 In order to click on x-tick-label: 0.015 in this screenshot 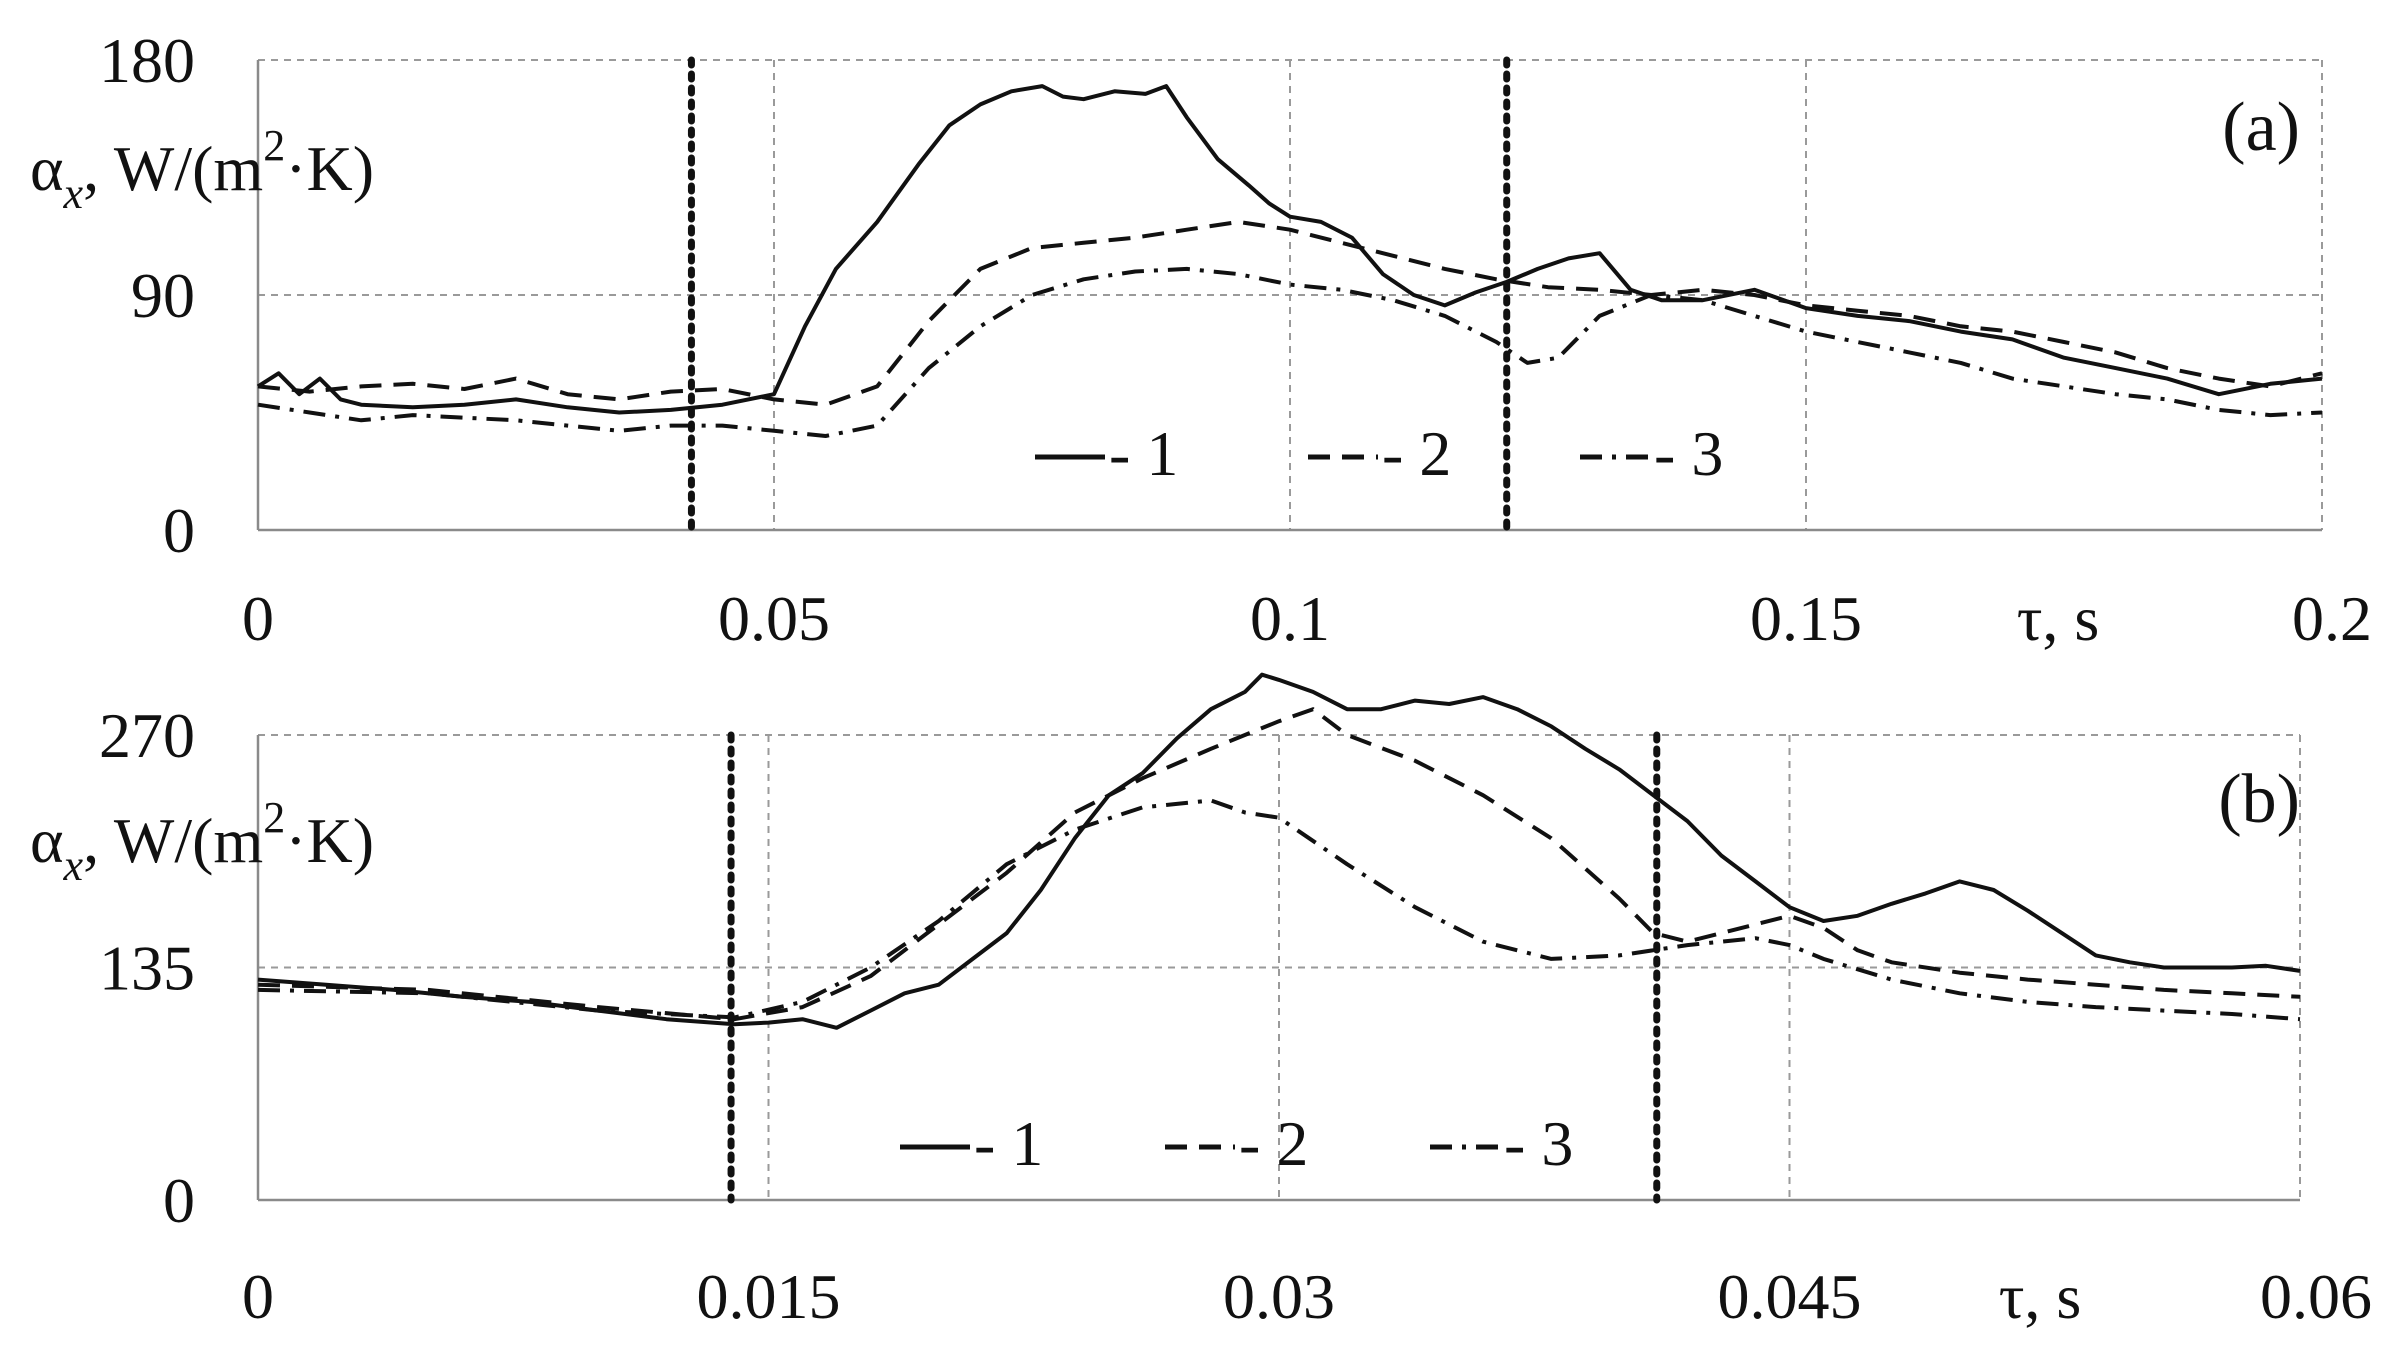, I will do `click(769, 1296)`.